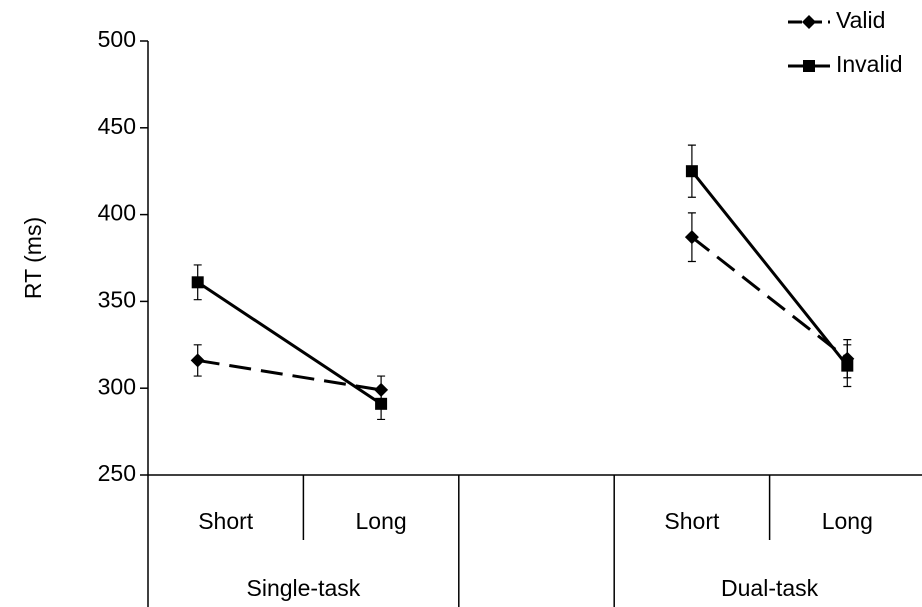  I want to click on y-tick-label: 500, so click(117, 39).